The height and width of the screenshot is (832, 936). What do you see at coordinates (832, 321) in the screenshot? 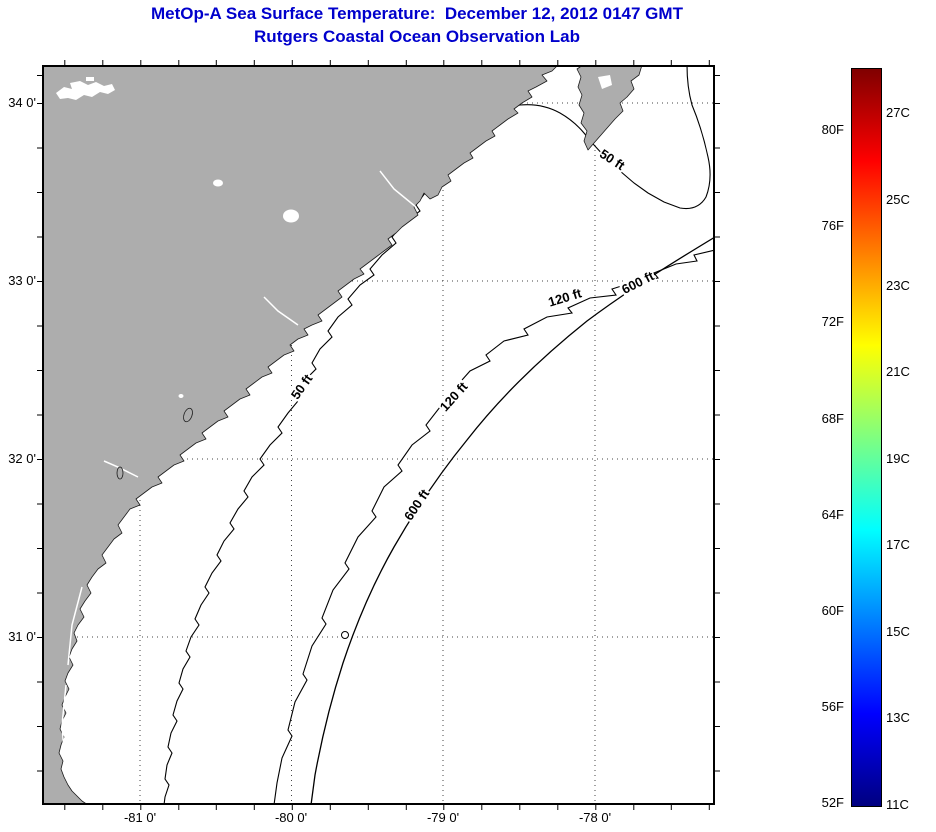
I see `colorbar-f-label-72: 72F` at bounding box center [832, 321].